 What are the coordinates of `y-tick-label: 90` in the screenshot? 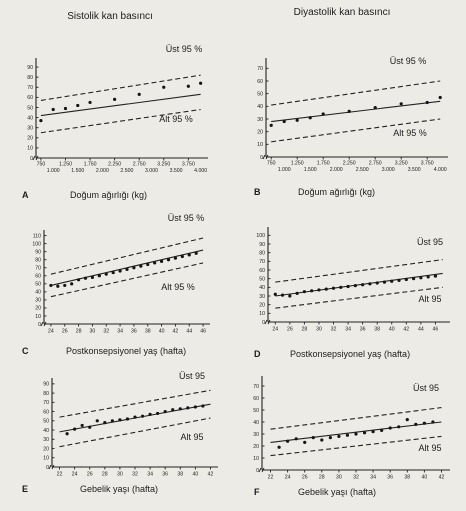 It's located at (38, 252).